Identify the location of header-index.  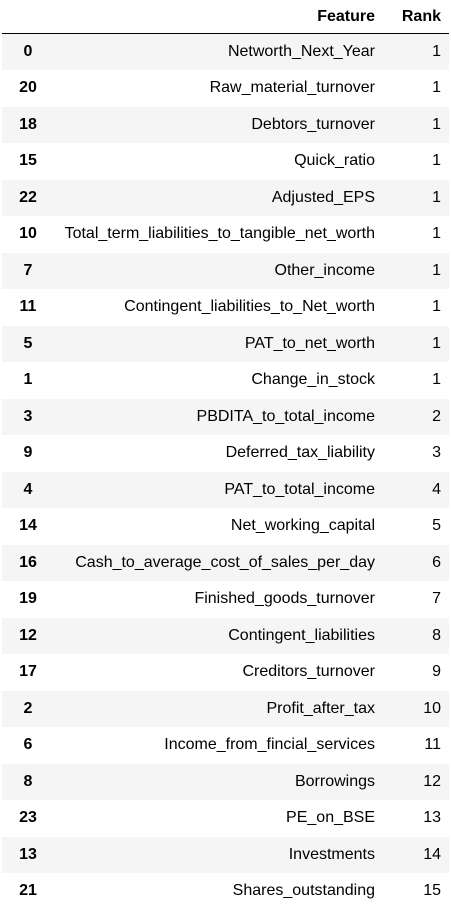
(28, 17).